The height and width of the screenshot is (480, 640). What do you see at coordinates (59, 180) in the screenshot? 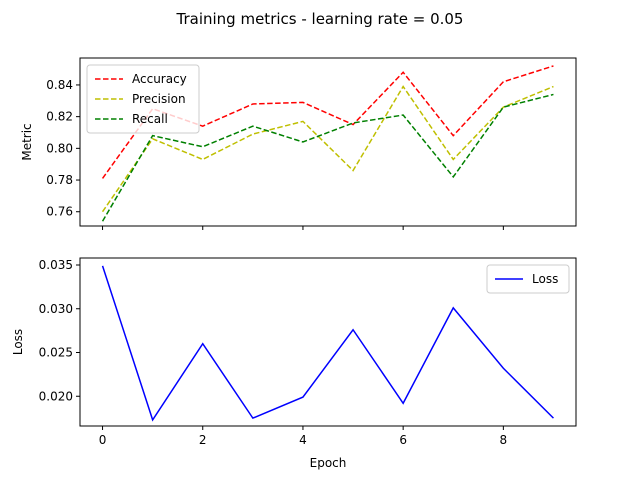
I see `y-tick-label: 0.78` at bounding box center [59, 180].